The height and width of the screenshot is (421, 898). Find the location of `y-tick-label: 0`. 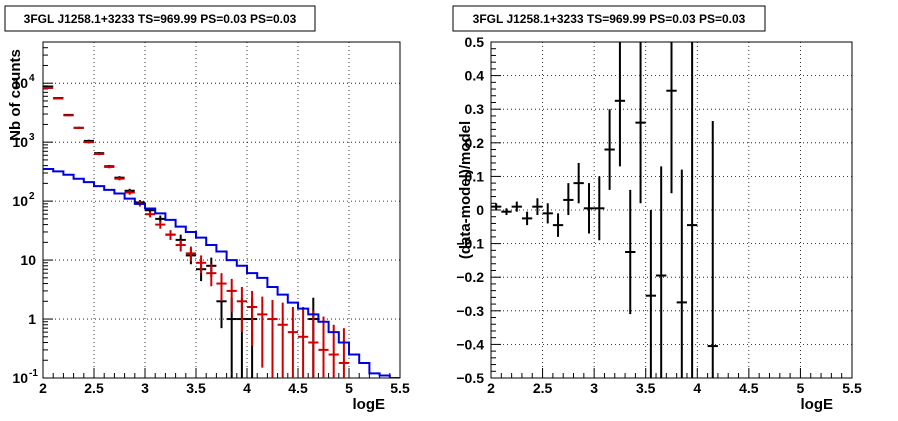

y-tick-label: 0 is located at coordinates (480, 210).